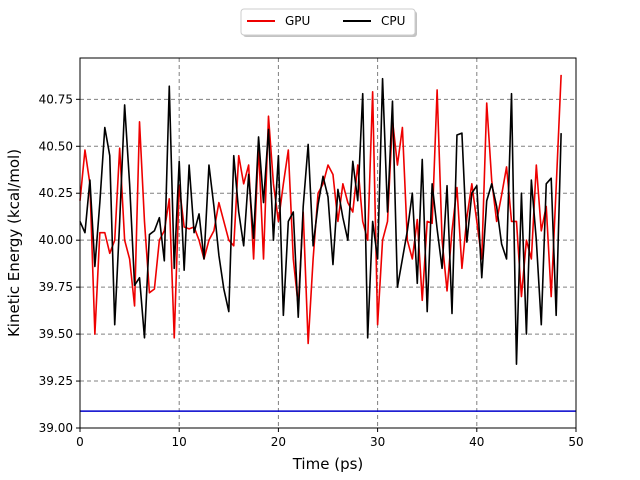  What do you see at coordinates (278, 442) in the screenshot?
I see `x-tick-label: 20` at bounding box center [278, 442].